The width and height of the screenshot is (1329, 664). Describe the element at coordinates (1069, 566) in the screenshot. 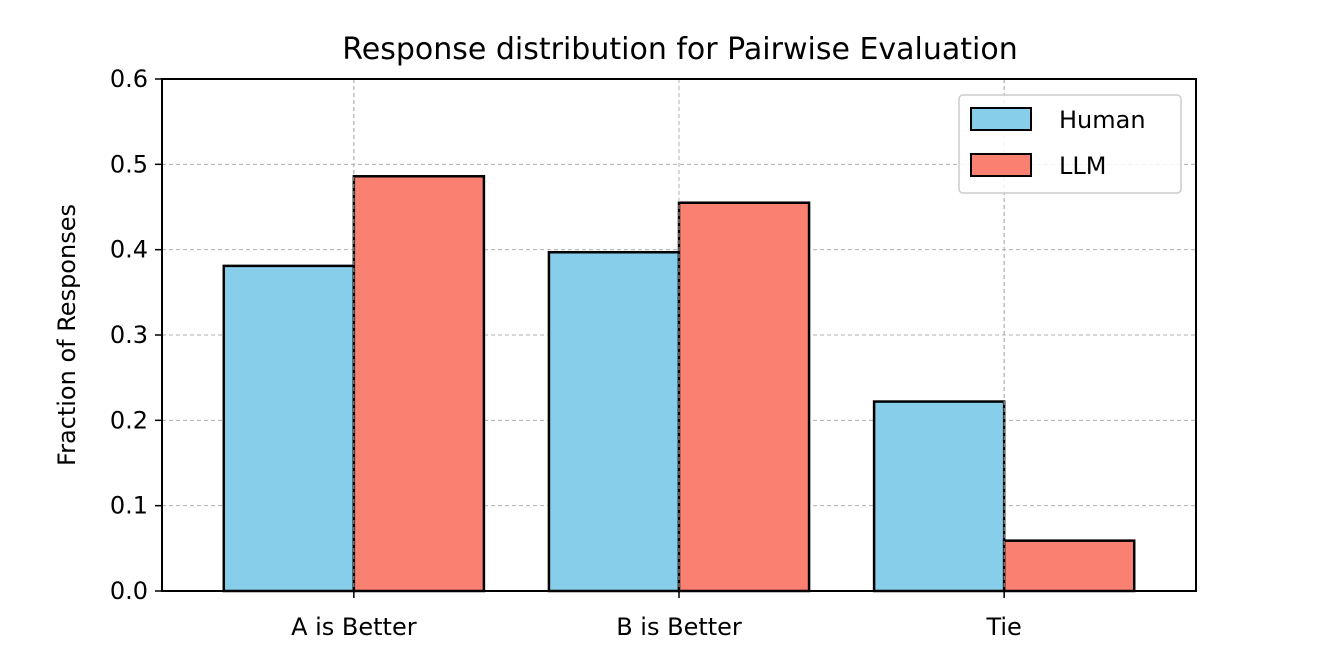

I see `bar-llm-tie` at that location.